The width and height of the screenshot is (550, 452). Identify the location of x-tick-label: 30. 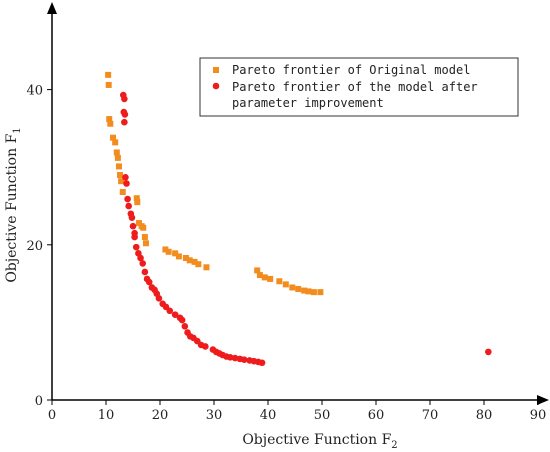
(214, 415).